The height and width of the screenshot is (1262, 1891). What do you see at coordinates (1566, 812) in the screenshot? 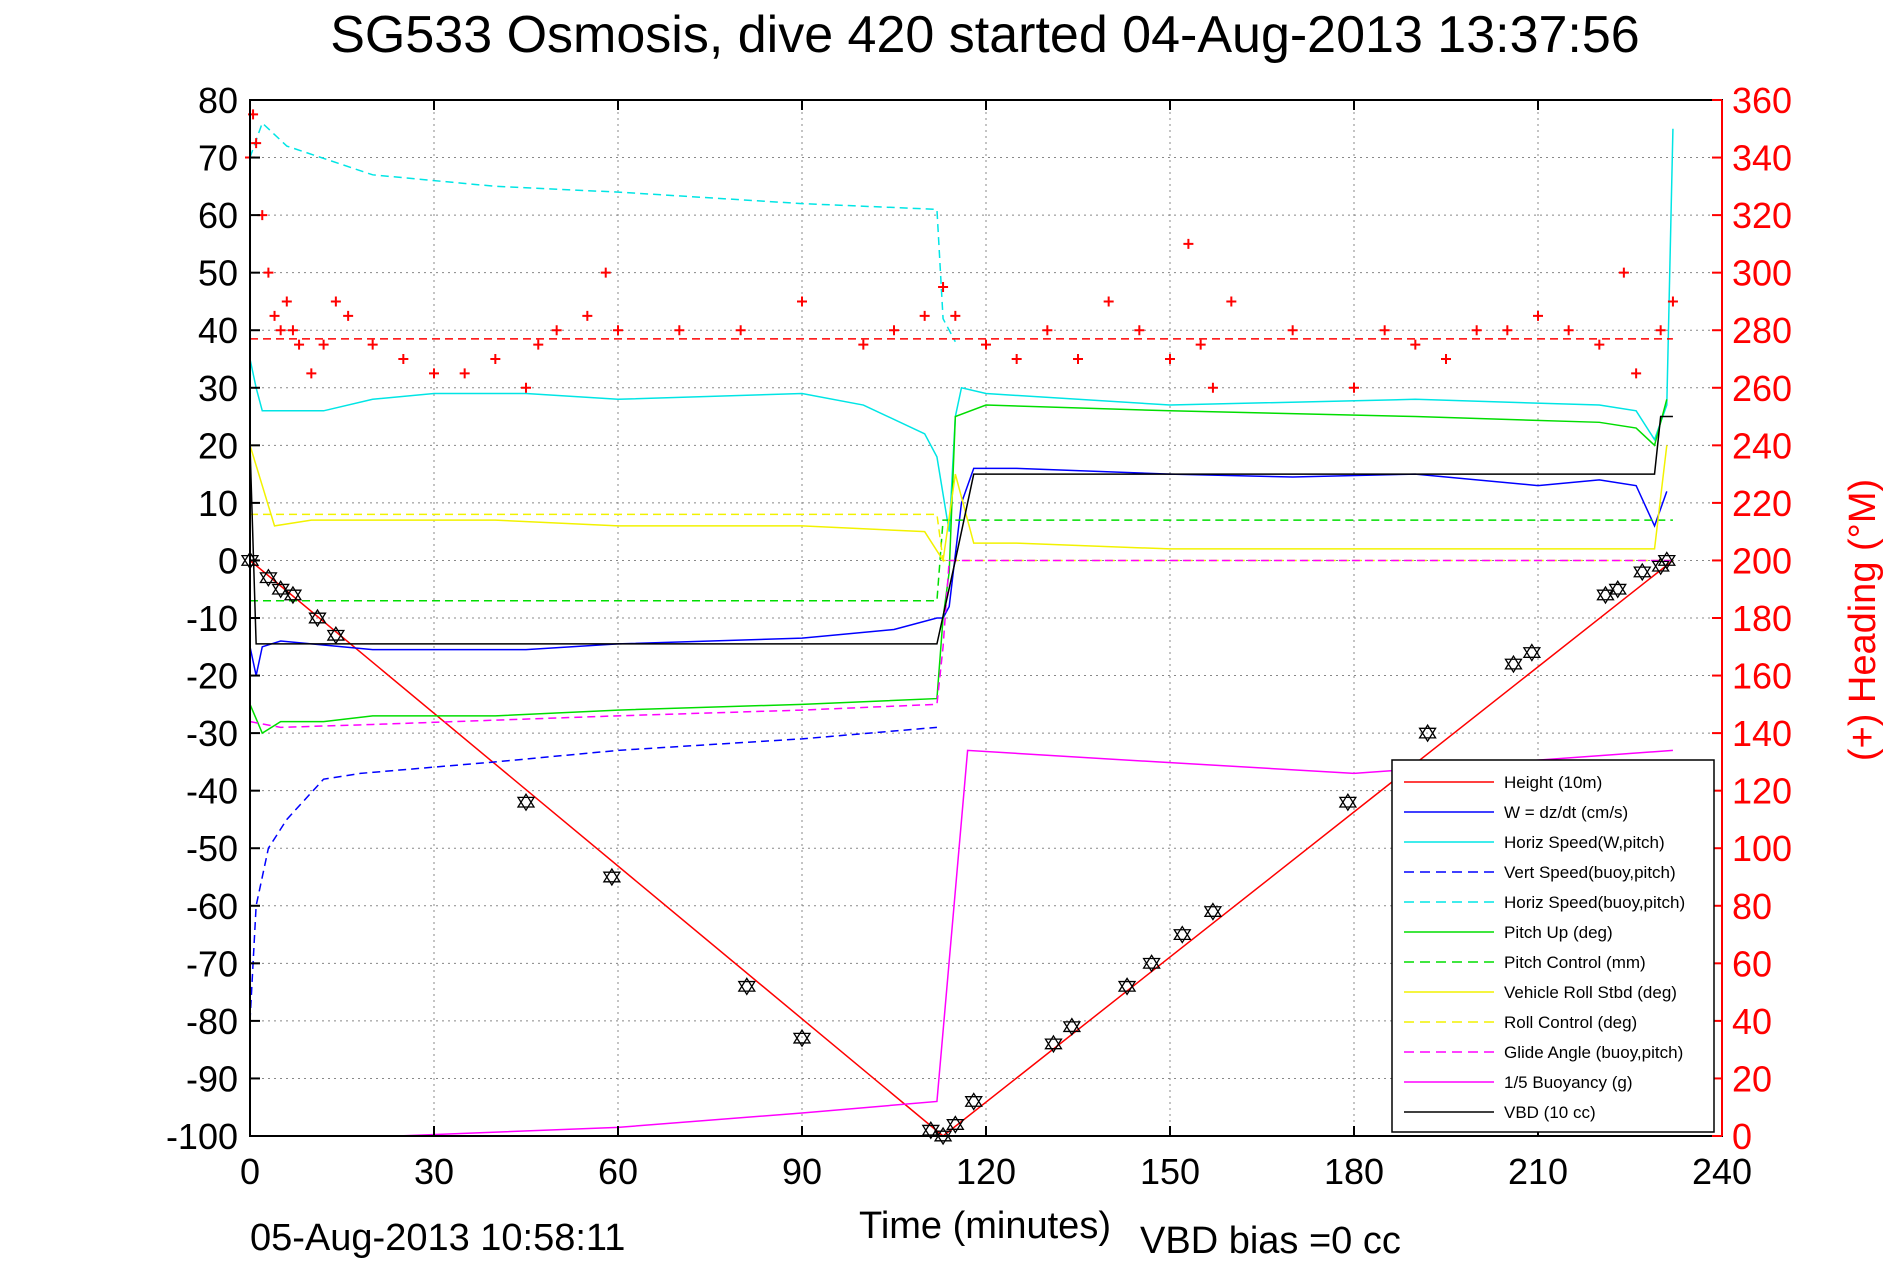
I see `legend-label: W = dz/dt (cm/s)` at bounding box center [1566, 812].